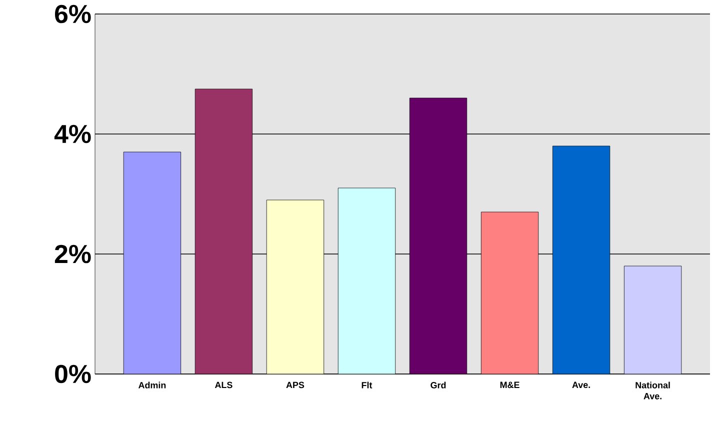  What do you see at coordinates (223, 385) in the screenshot?
I see `x-tick-label: ALS` at bounding box center [223, 385].